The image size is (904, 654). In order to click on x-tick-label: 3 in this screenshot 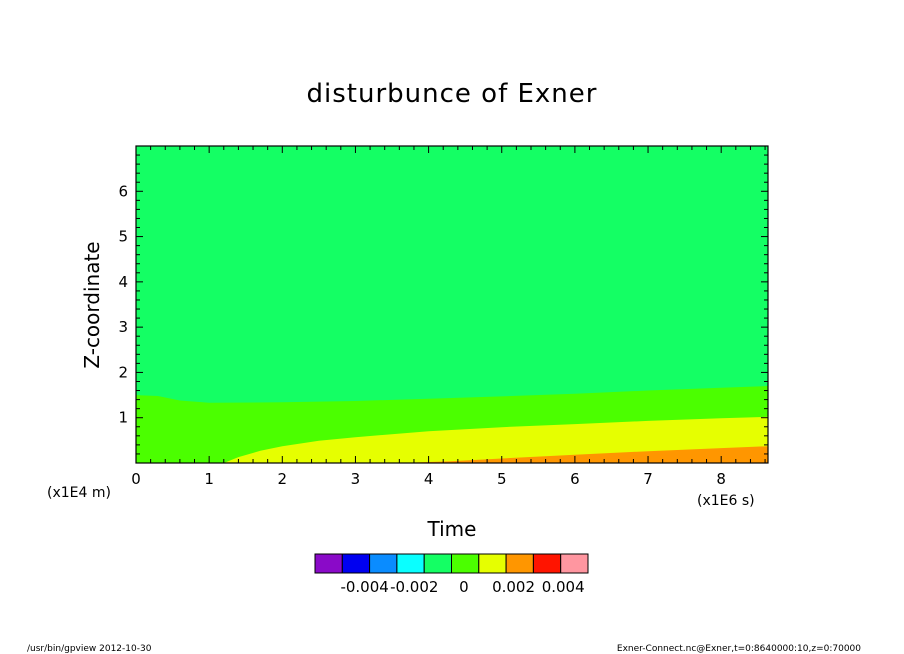, I will do `click(356, 479)`.